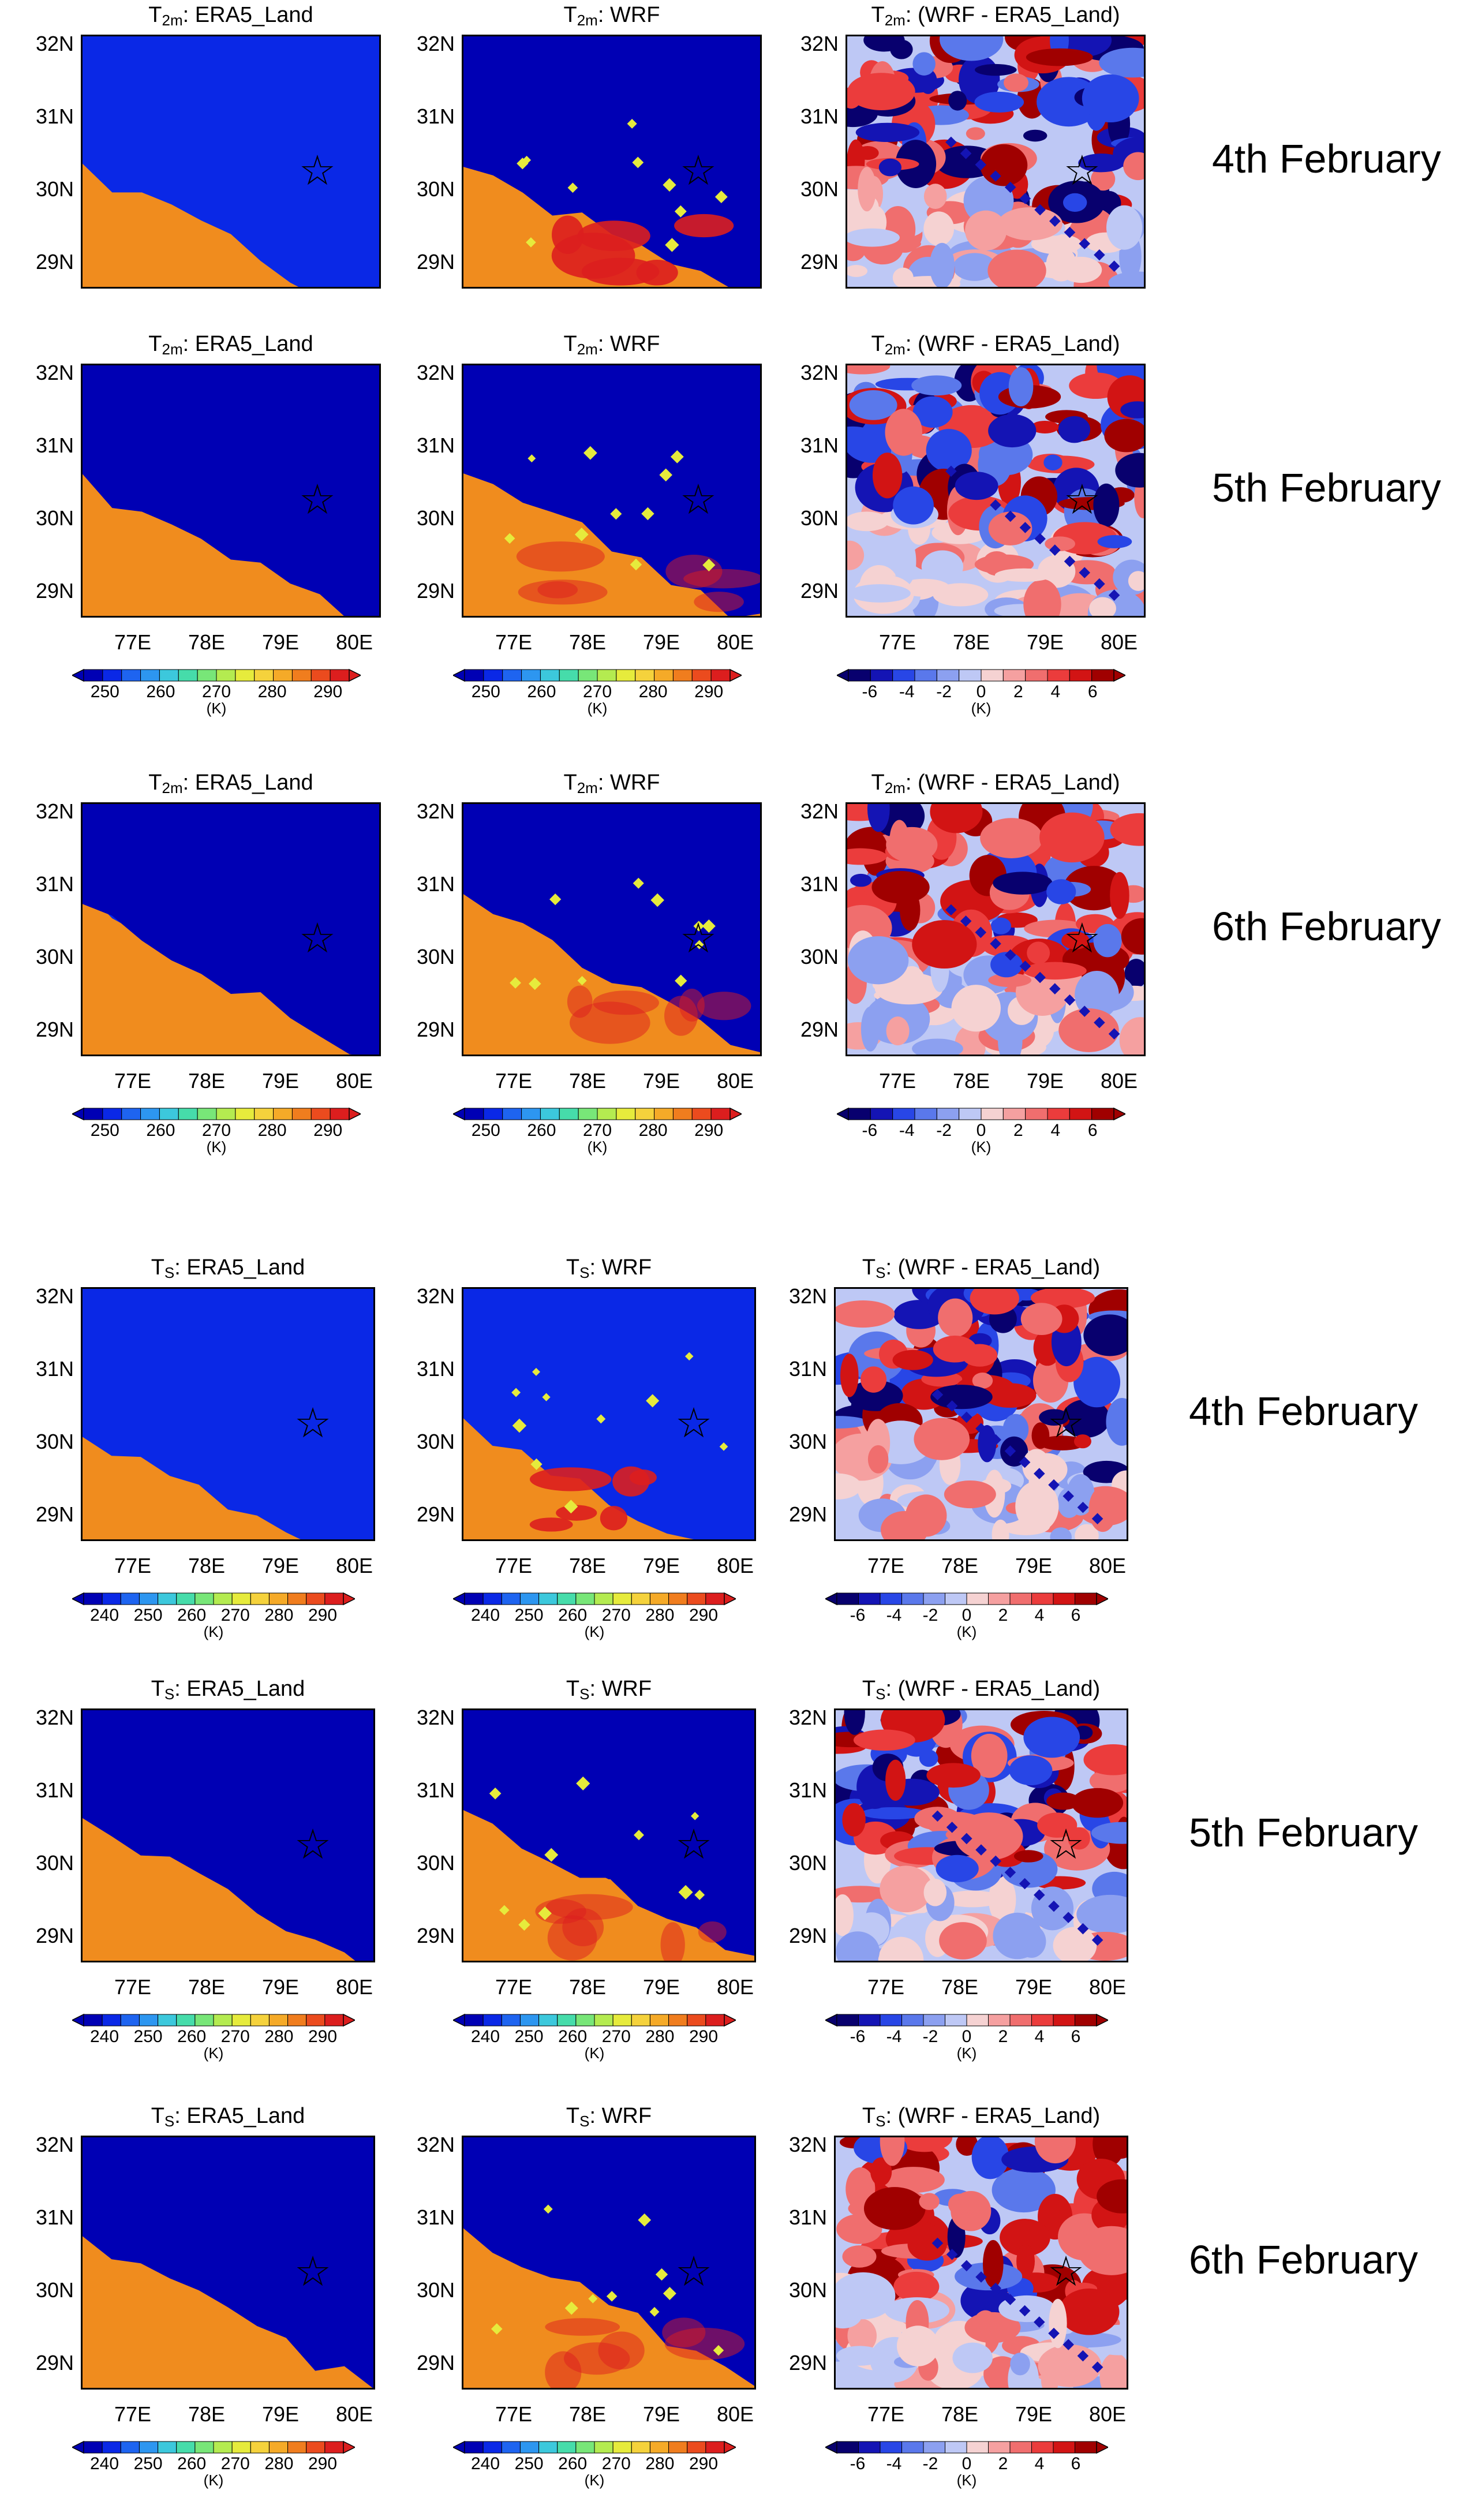 Image resolution: width=1474 pixels, height=2520 pixels. What do you see at coordinates (858, 1615) in the screenshot?
I see `colorbar-tick-label: -6` at bounding box center [858, 1615].